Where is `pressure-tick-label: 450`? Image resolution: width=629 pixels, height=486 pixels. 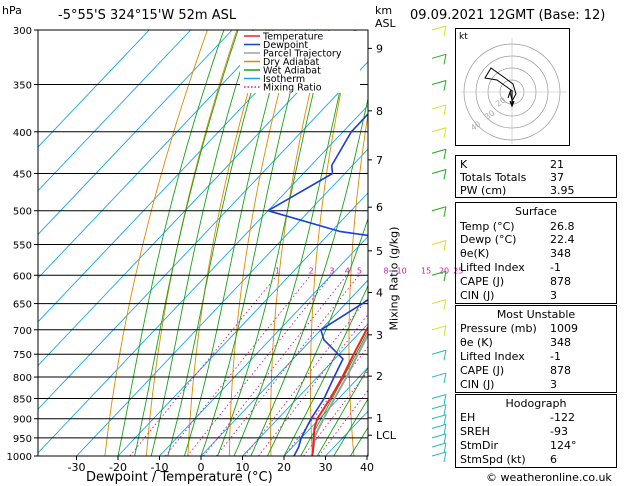 pressure-tick-label: 450 is located at coordinates (22, 174).